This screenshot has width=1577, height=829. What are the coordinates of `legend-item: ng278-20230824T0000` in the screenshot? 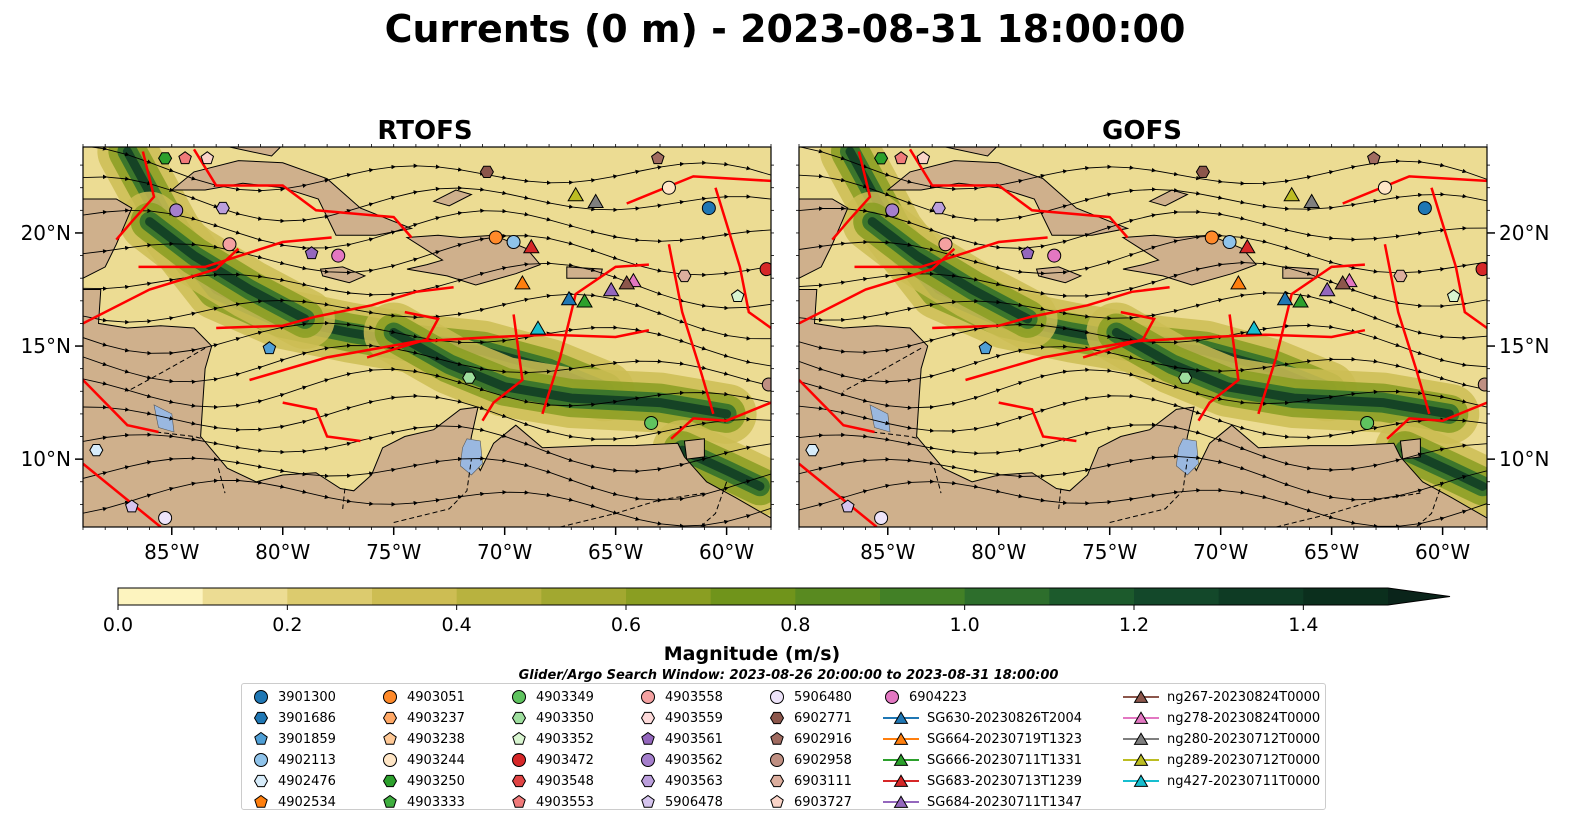 It's located at (1221, 718).